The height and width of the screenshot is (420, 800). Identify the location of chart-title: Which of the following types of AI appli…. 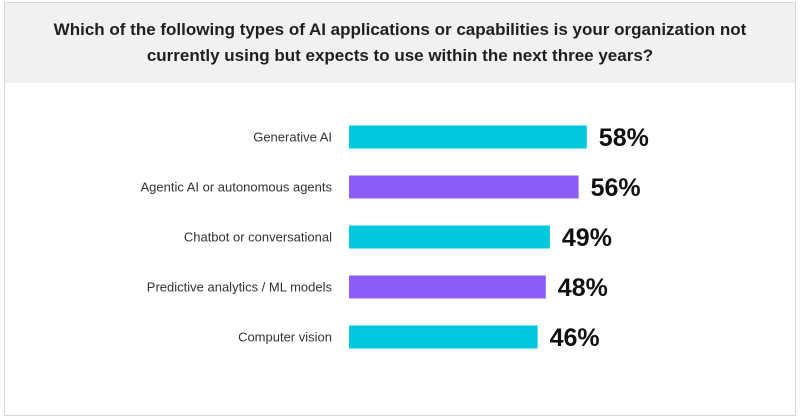
(400, 42).